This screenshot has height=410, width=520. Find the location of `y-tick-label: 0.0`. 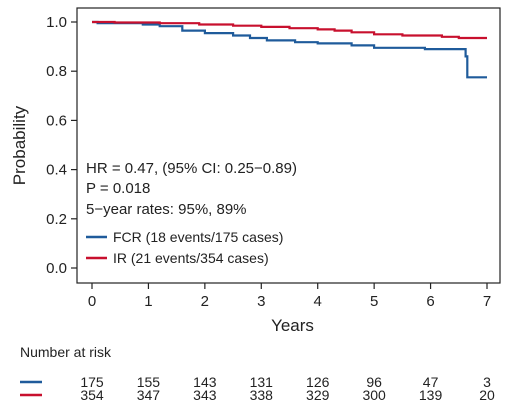

y-tick-label: 0.0 is located at coordinates (56, 268).